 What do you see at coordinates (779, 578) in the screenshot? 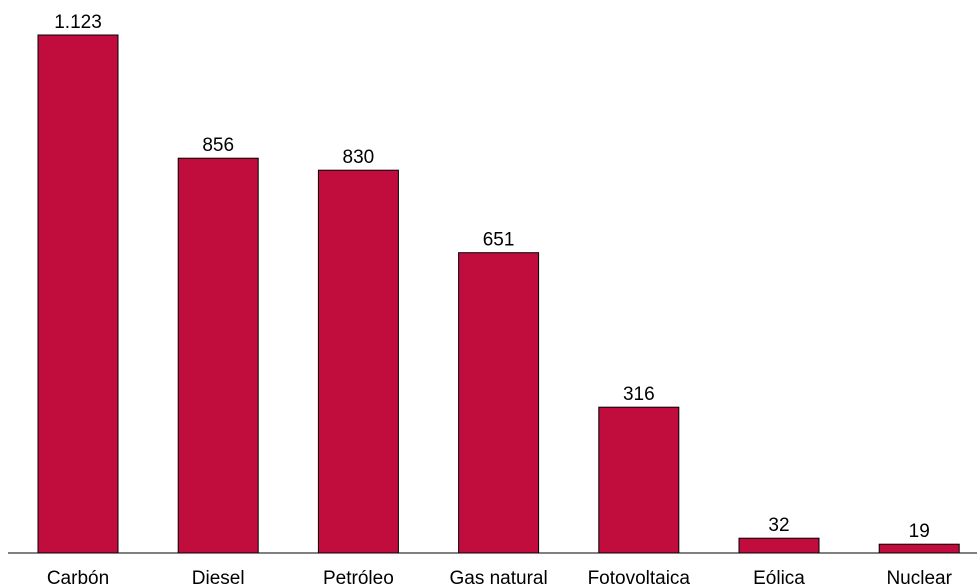
I see `category-label-eolica: Eólica` at bounding box center [779, 578].